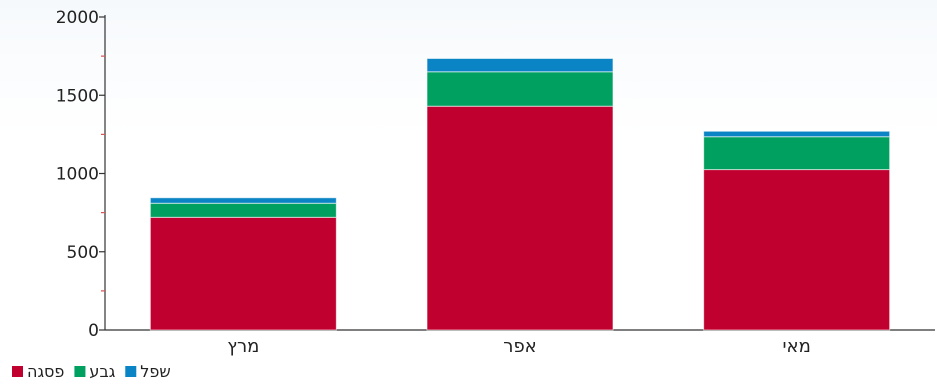  I want to click on legend-label: פסגה, so click(45, 371).